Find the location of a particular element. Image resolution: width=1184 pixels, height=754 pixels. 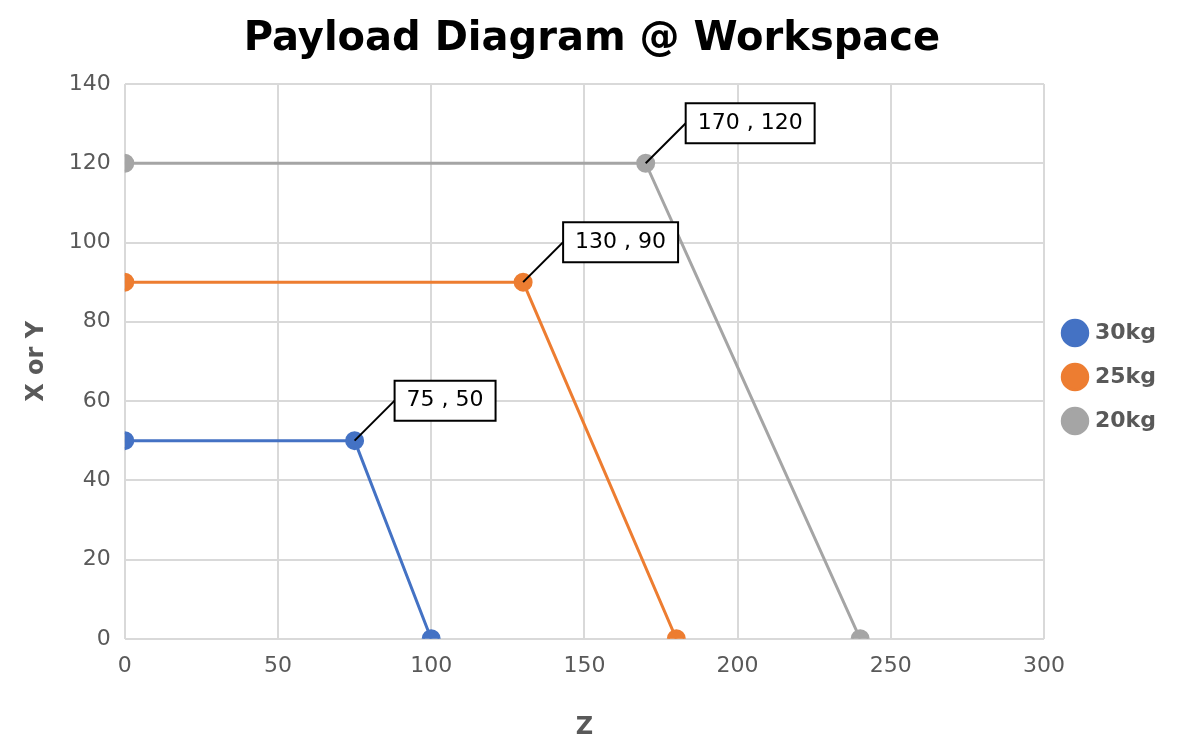

annotation: 170 , 120 is located at coordinates (750, 121).